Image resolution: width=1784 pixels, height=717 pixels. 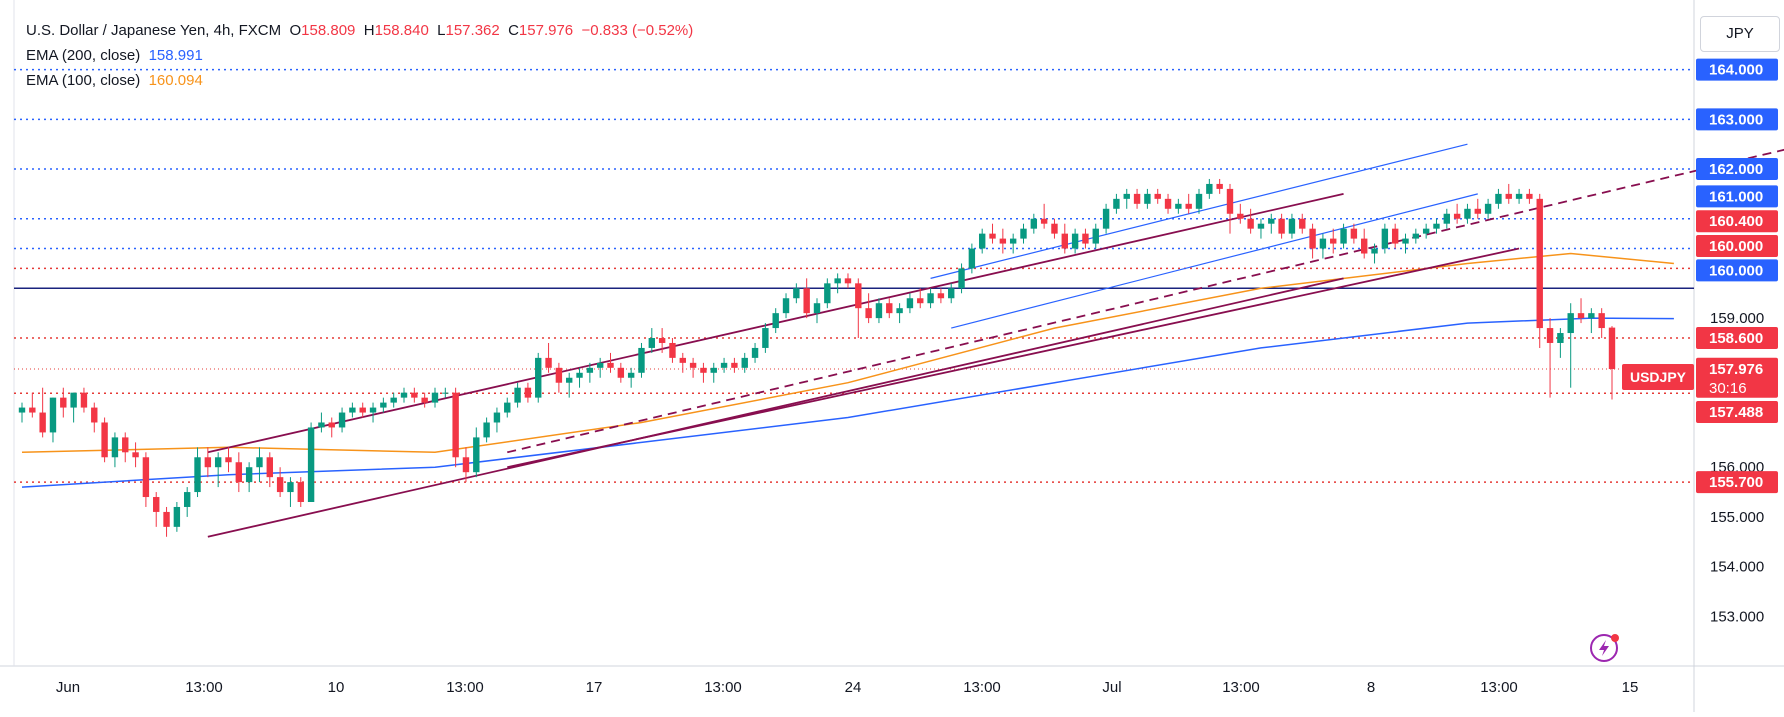 I want to click on legend-ema200-row: EMA (200, close) 158.991, so click(x=359, y=55).